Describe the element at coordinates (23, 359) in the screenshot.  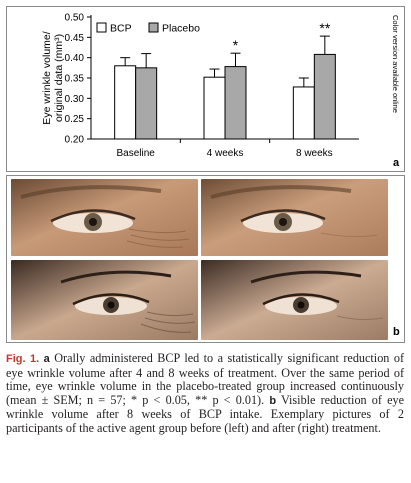
I see `figure-label: Fig. 1.` at that location.